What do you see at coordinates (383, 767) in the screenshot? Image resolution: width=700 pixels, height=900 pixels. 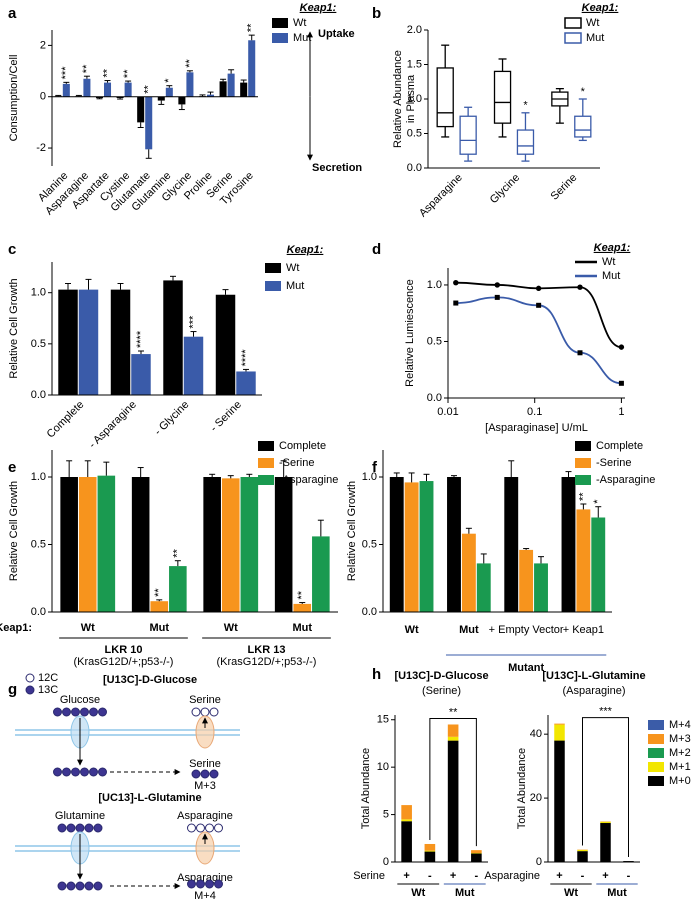 I see `y-tick-label: 10` at bounding box center [383, 767].